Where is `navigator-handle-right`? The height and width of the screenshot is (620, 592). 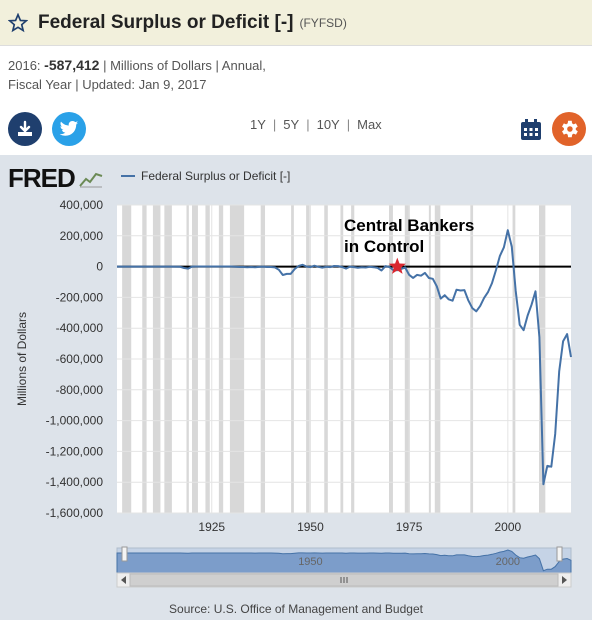
navigator-handle-right is located at coordinates (559, 554).